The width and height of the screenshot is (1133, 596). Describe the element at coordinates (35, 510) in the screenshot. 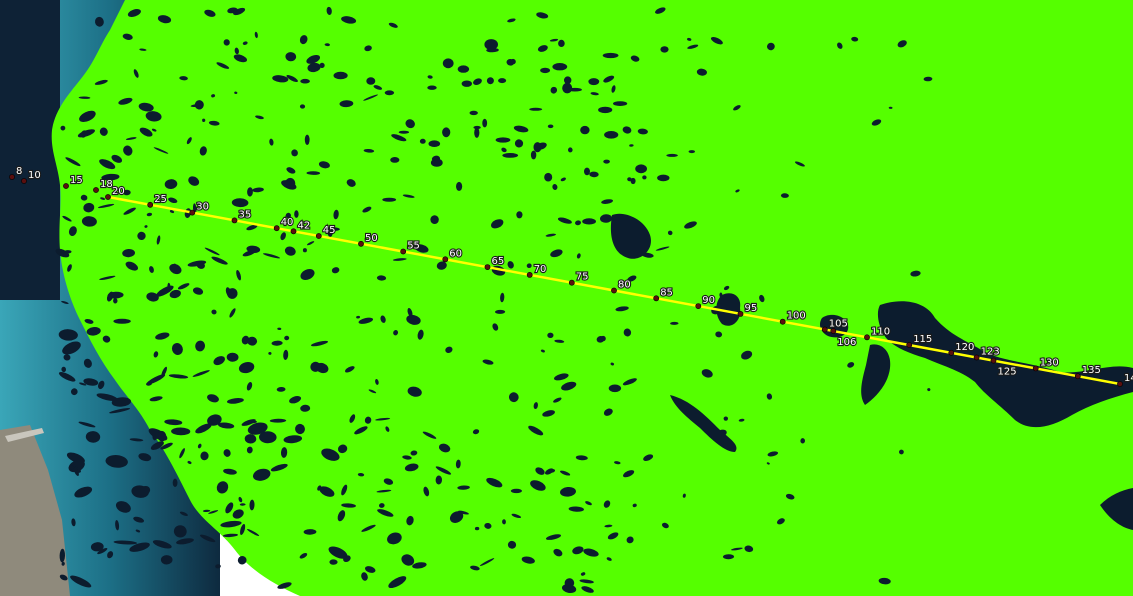

I see `coastal-town` at that location.